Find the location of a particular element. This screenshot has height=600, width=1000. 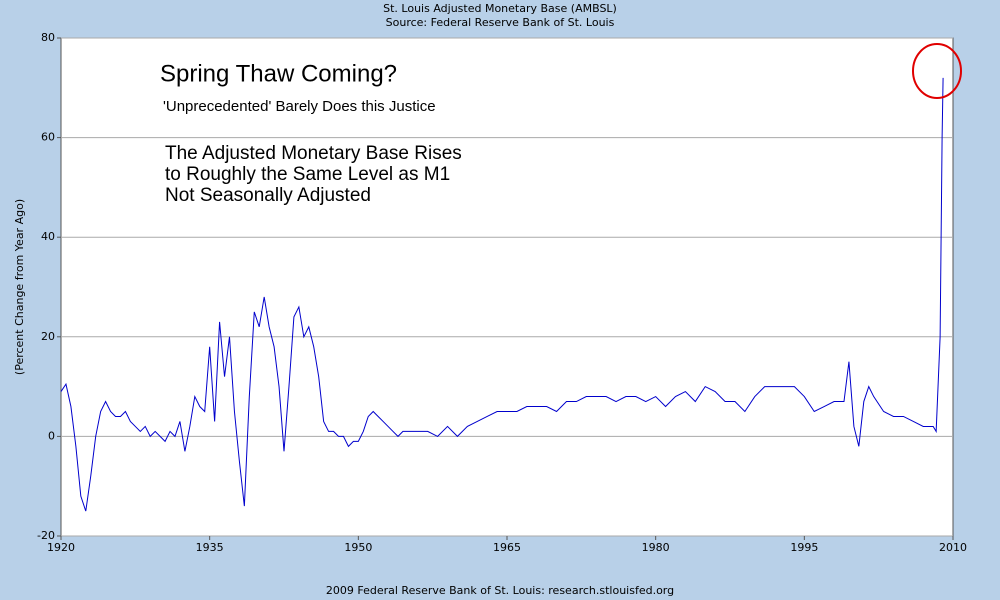

x-tick-label: 1995 is located at coordinates (804, 547).